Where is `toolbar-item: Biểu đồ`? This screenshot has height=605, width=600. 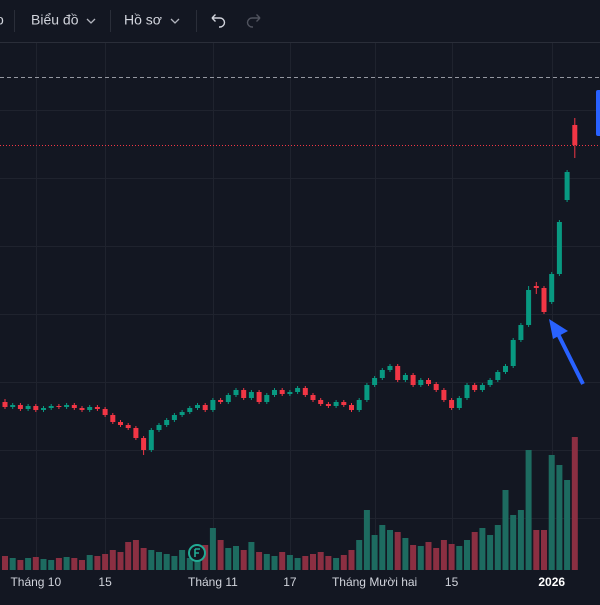 toolbar-item: Biểu đồ is located at coordinates (55, 20).